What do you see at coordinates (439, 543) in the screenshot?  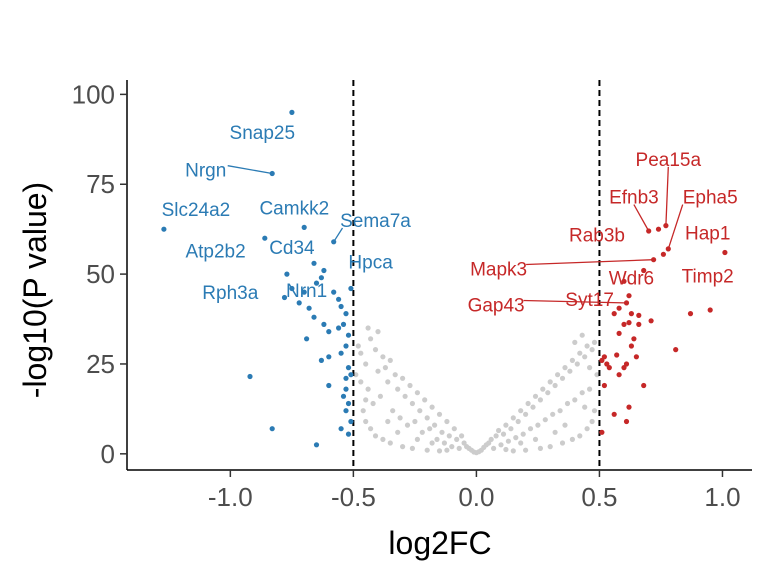 I see `x-axis-title: log2FC` at bounding box center [439, 543].